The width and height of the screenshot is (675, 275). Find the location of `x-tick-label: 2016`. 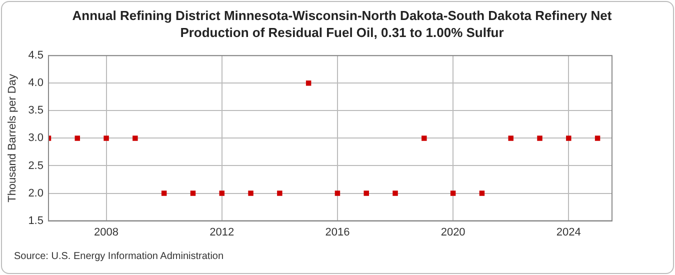

x-tick-label: 2016 is located at coordinates (337, 232).